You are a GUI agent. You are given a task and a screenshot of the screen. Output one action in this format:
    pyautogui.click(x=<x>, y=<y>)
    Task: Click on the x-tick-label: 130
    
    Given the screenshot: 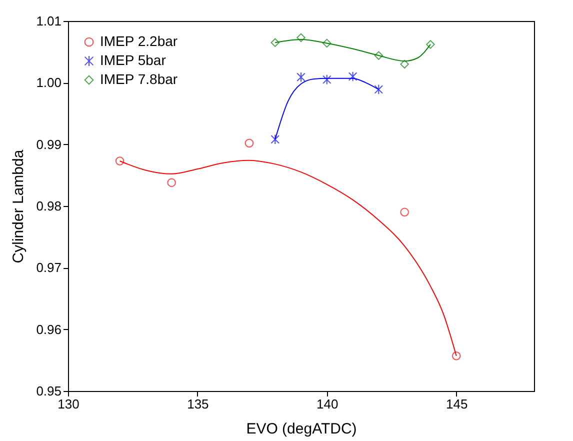 What is the action you would take?
    pyautogui.click(x=69, y=404)
    